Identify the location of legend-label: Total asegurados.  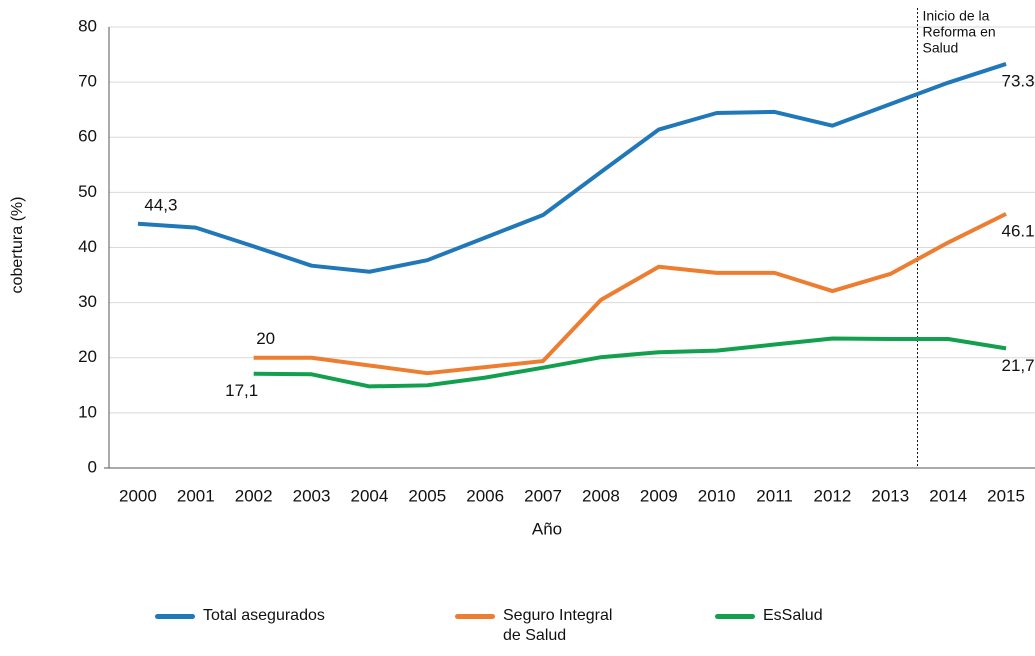
(264, 615).